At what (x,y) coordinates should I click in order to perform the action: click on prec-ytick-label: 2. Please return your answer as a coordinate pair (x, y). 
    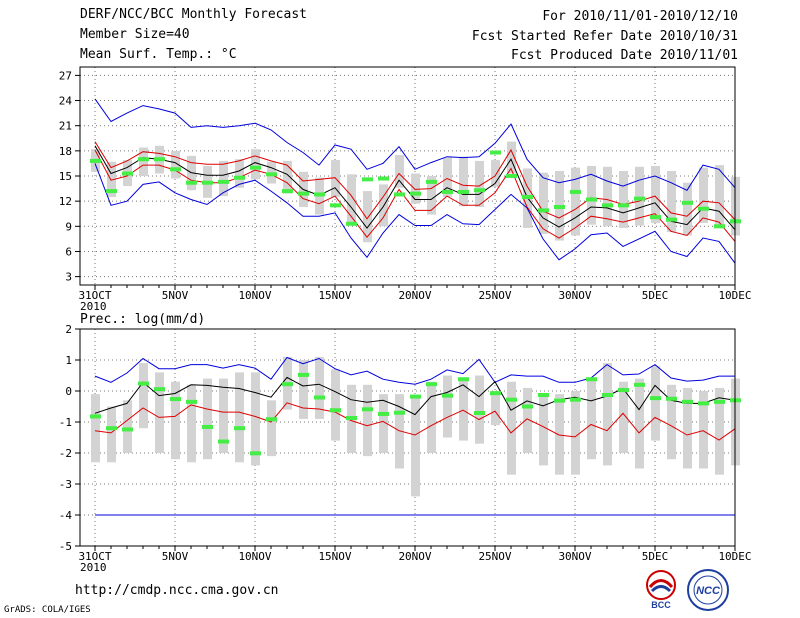
    Looking at the image, I should click on (68, 329).